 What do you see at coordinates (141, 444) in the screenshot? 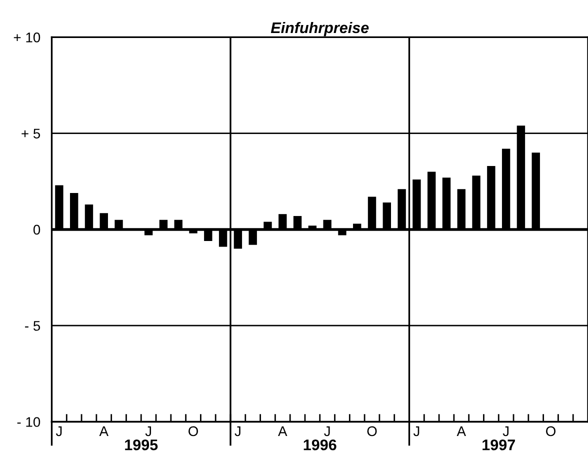
I see `text: 1995` at bounding box center [141, 444].